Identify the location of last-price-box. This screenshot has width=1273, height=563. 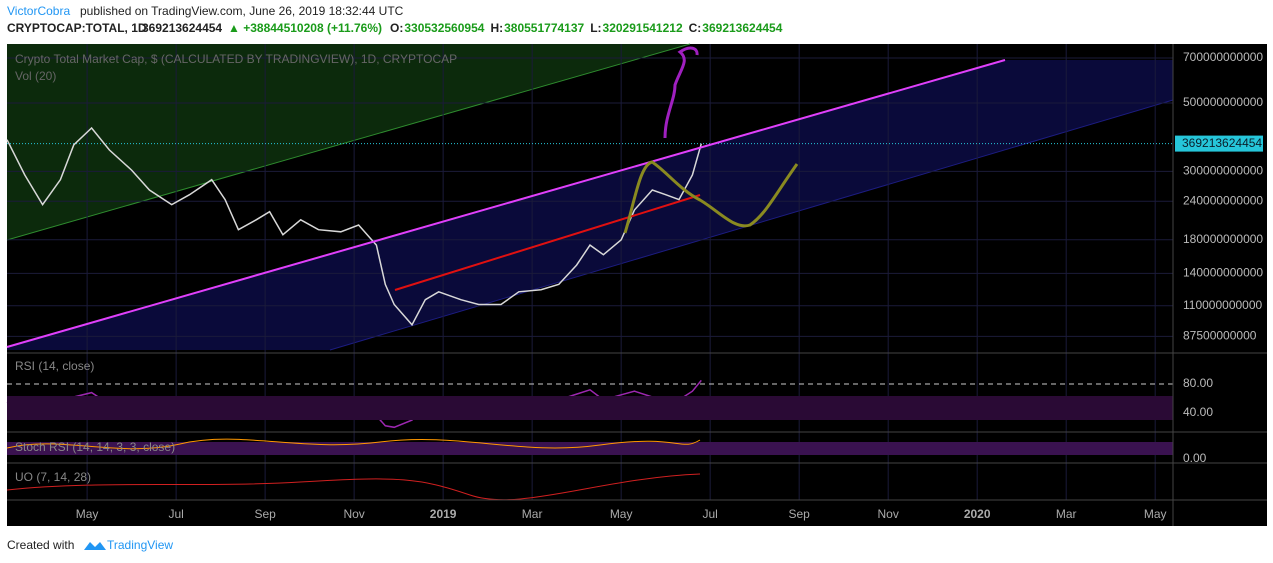
(1219, 143).